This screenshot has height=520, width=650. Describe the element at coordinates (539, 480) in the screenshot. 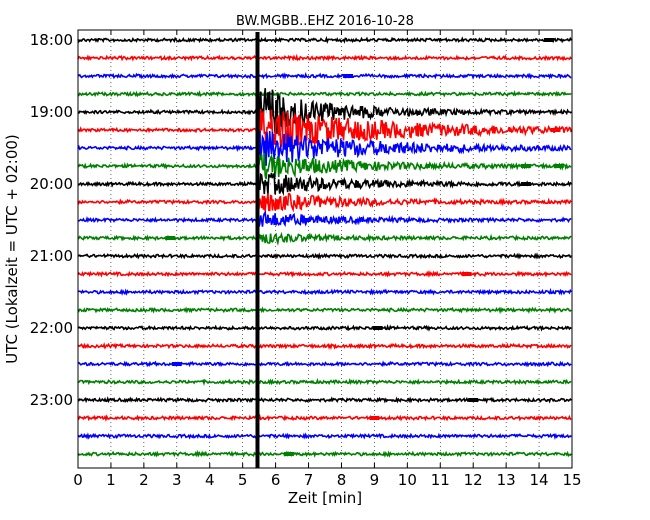

I see `x-tick-label: 14` at that location.